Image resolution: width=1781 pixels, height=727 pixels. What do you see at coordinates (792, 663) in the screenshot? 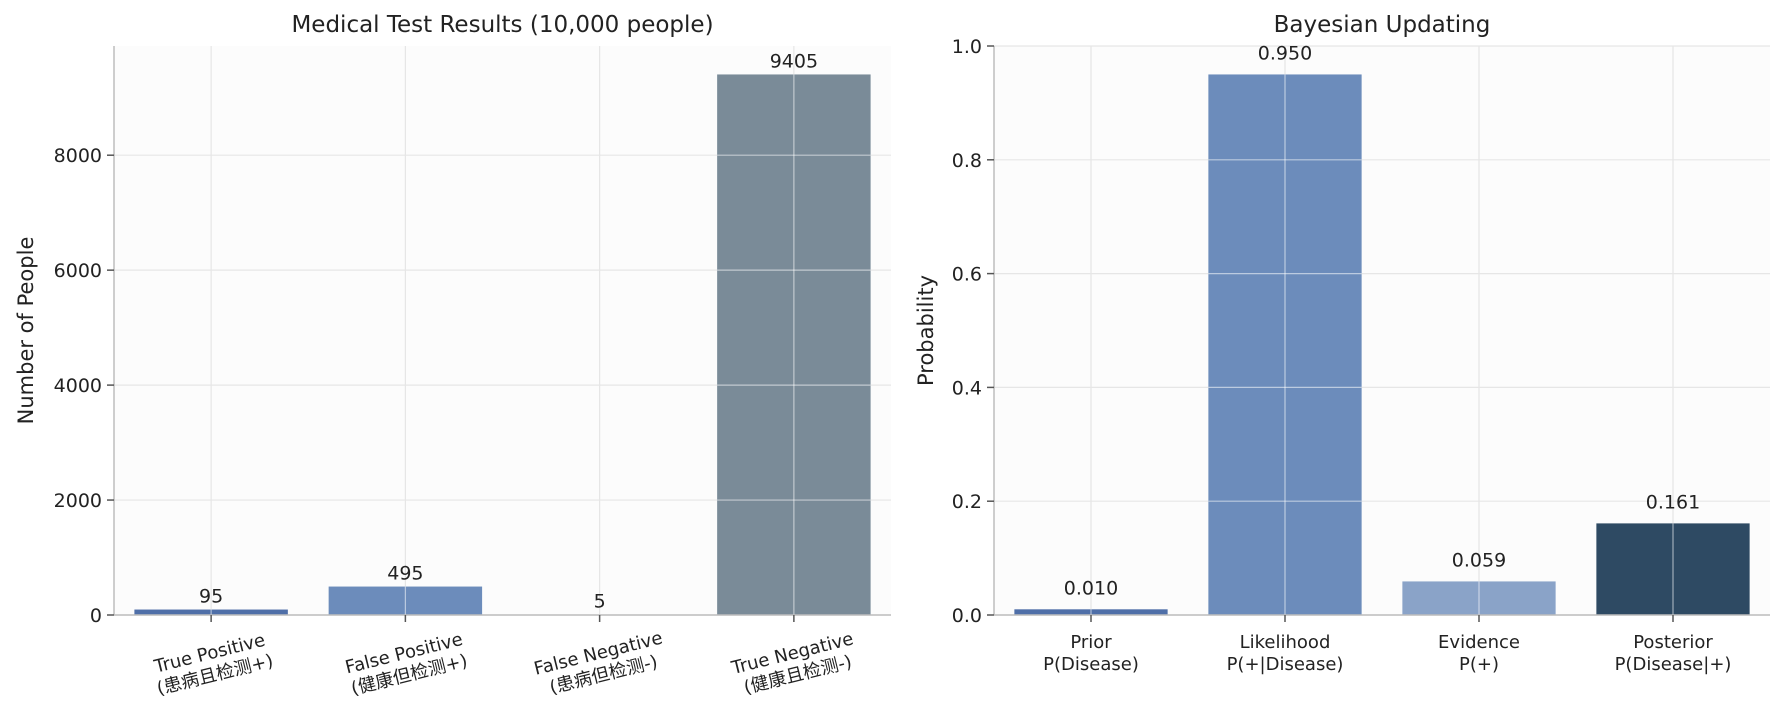
I see `x-tick-label: True Negative(健康且检测-)` at bounding box center [792, 663].